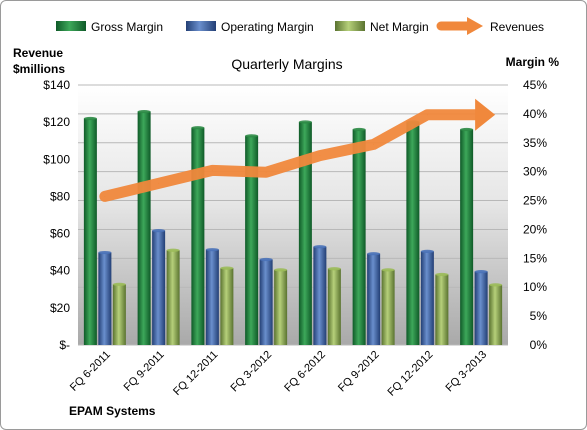 The height and width of the screenshot is (430, 587). I want to click on left-tick-label: $80, so click(60, 196).